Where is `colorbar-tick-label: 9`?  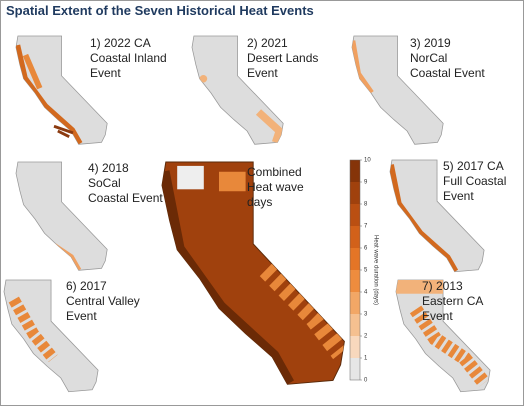 colorbar-tick-label: 9 is located at coordinates (366, 183).